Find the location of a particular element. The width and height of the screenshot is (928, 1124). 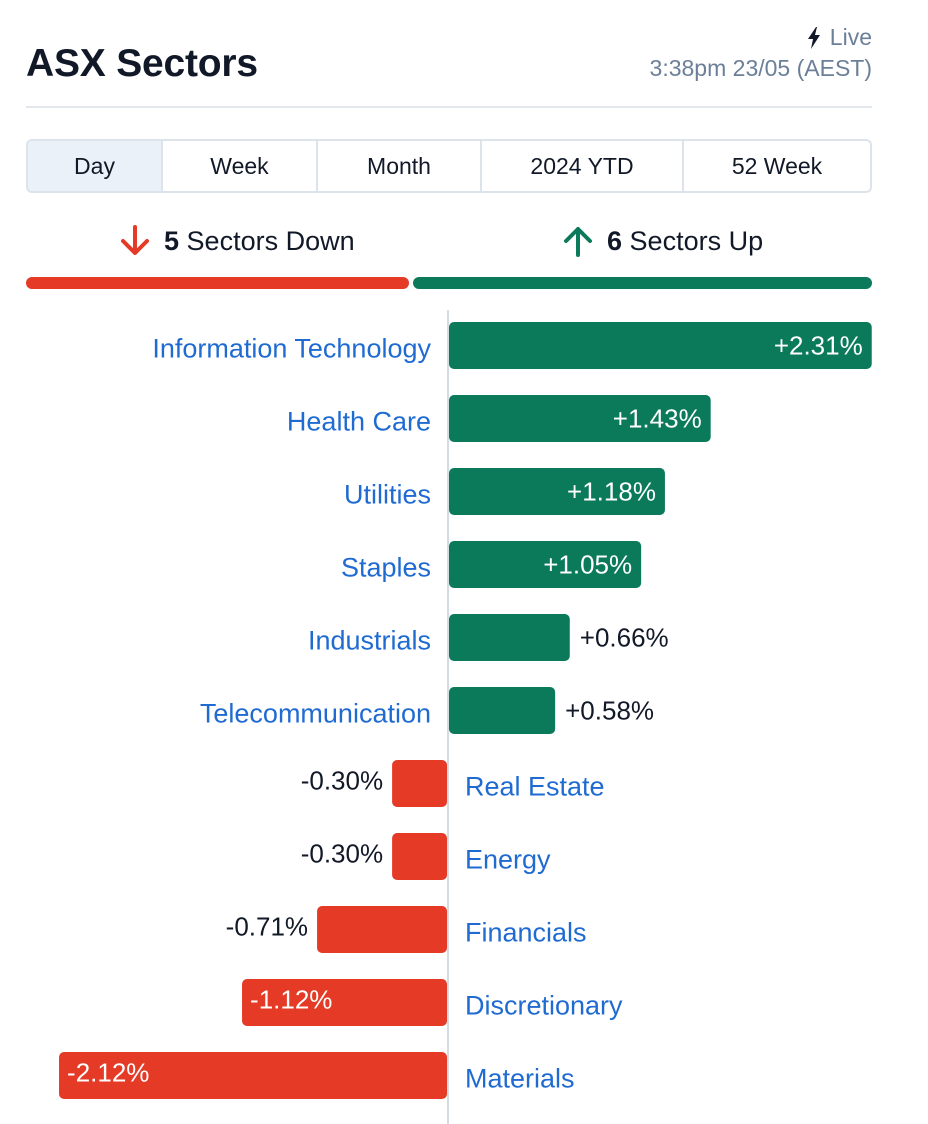

sectors-up-summary: 6 Sectors Up is located at coordinates (662, 241).